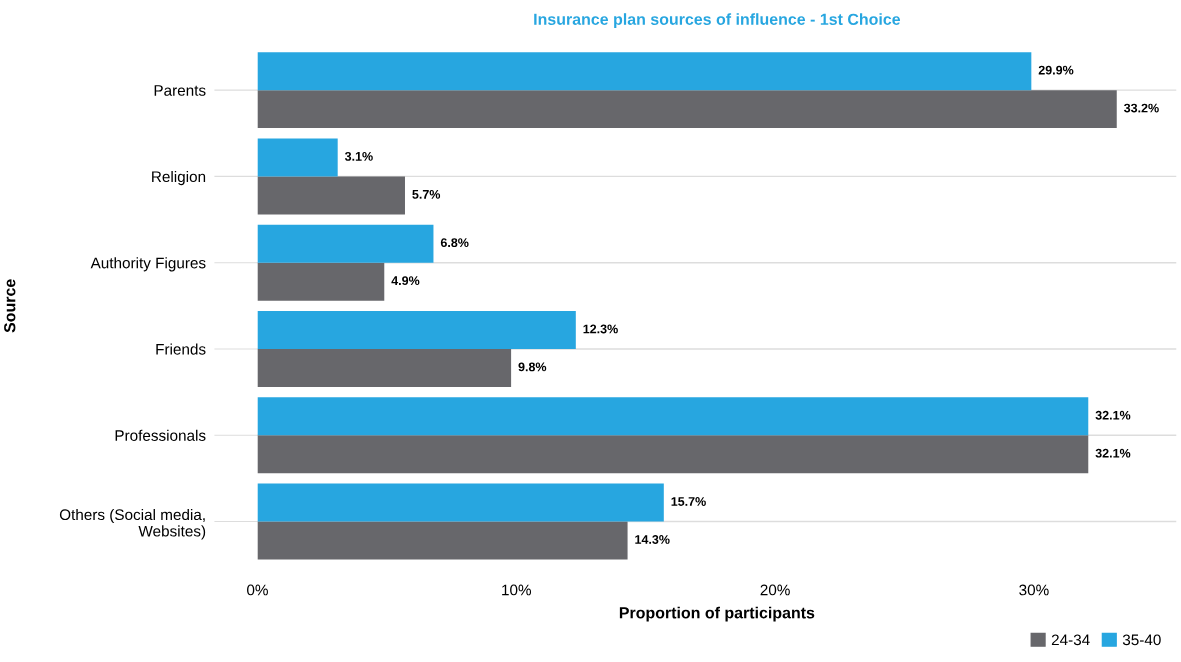  Describe the element at coordinates (160, 435) in the screenshot. I see `y-tick-label: Professionals` at that location.